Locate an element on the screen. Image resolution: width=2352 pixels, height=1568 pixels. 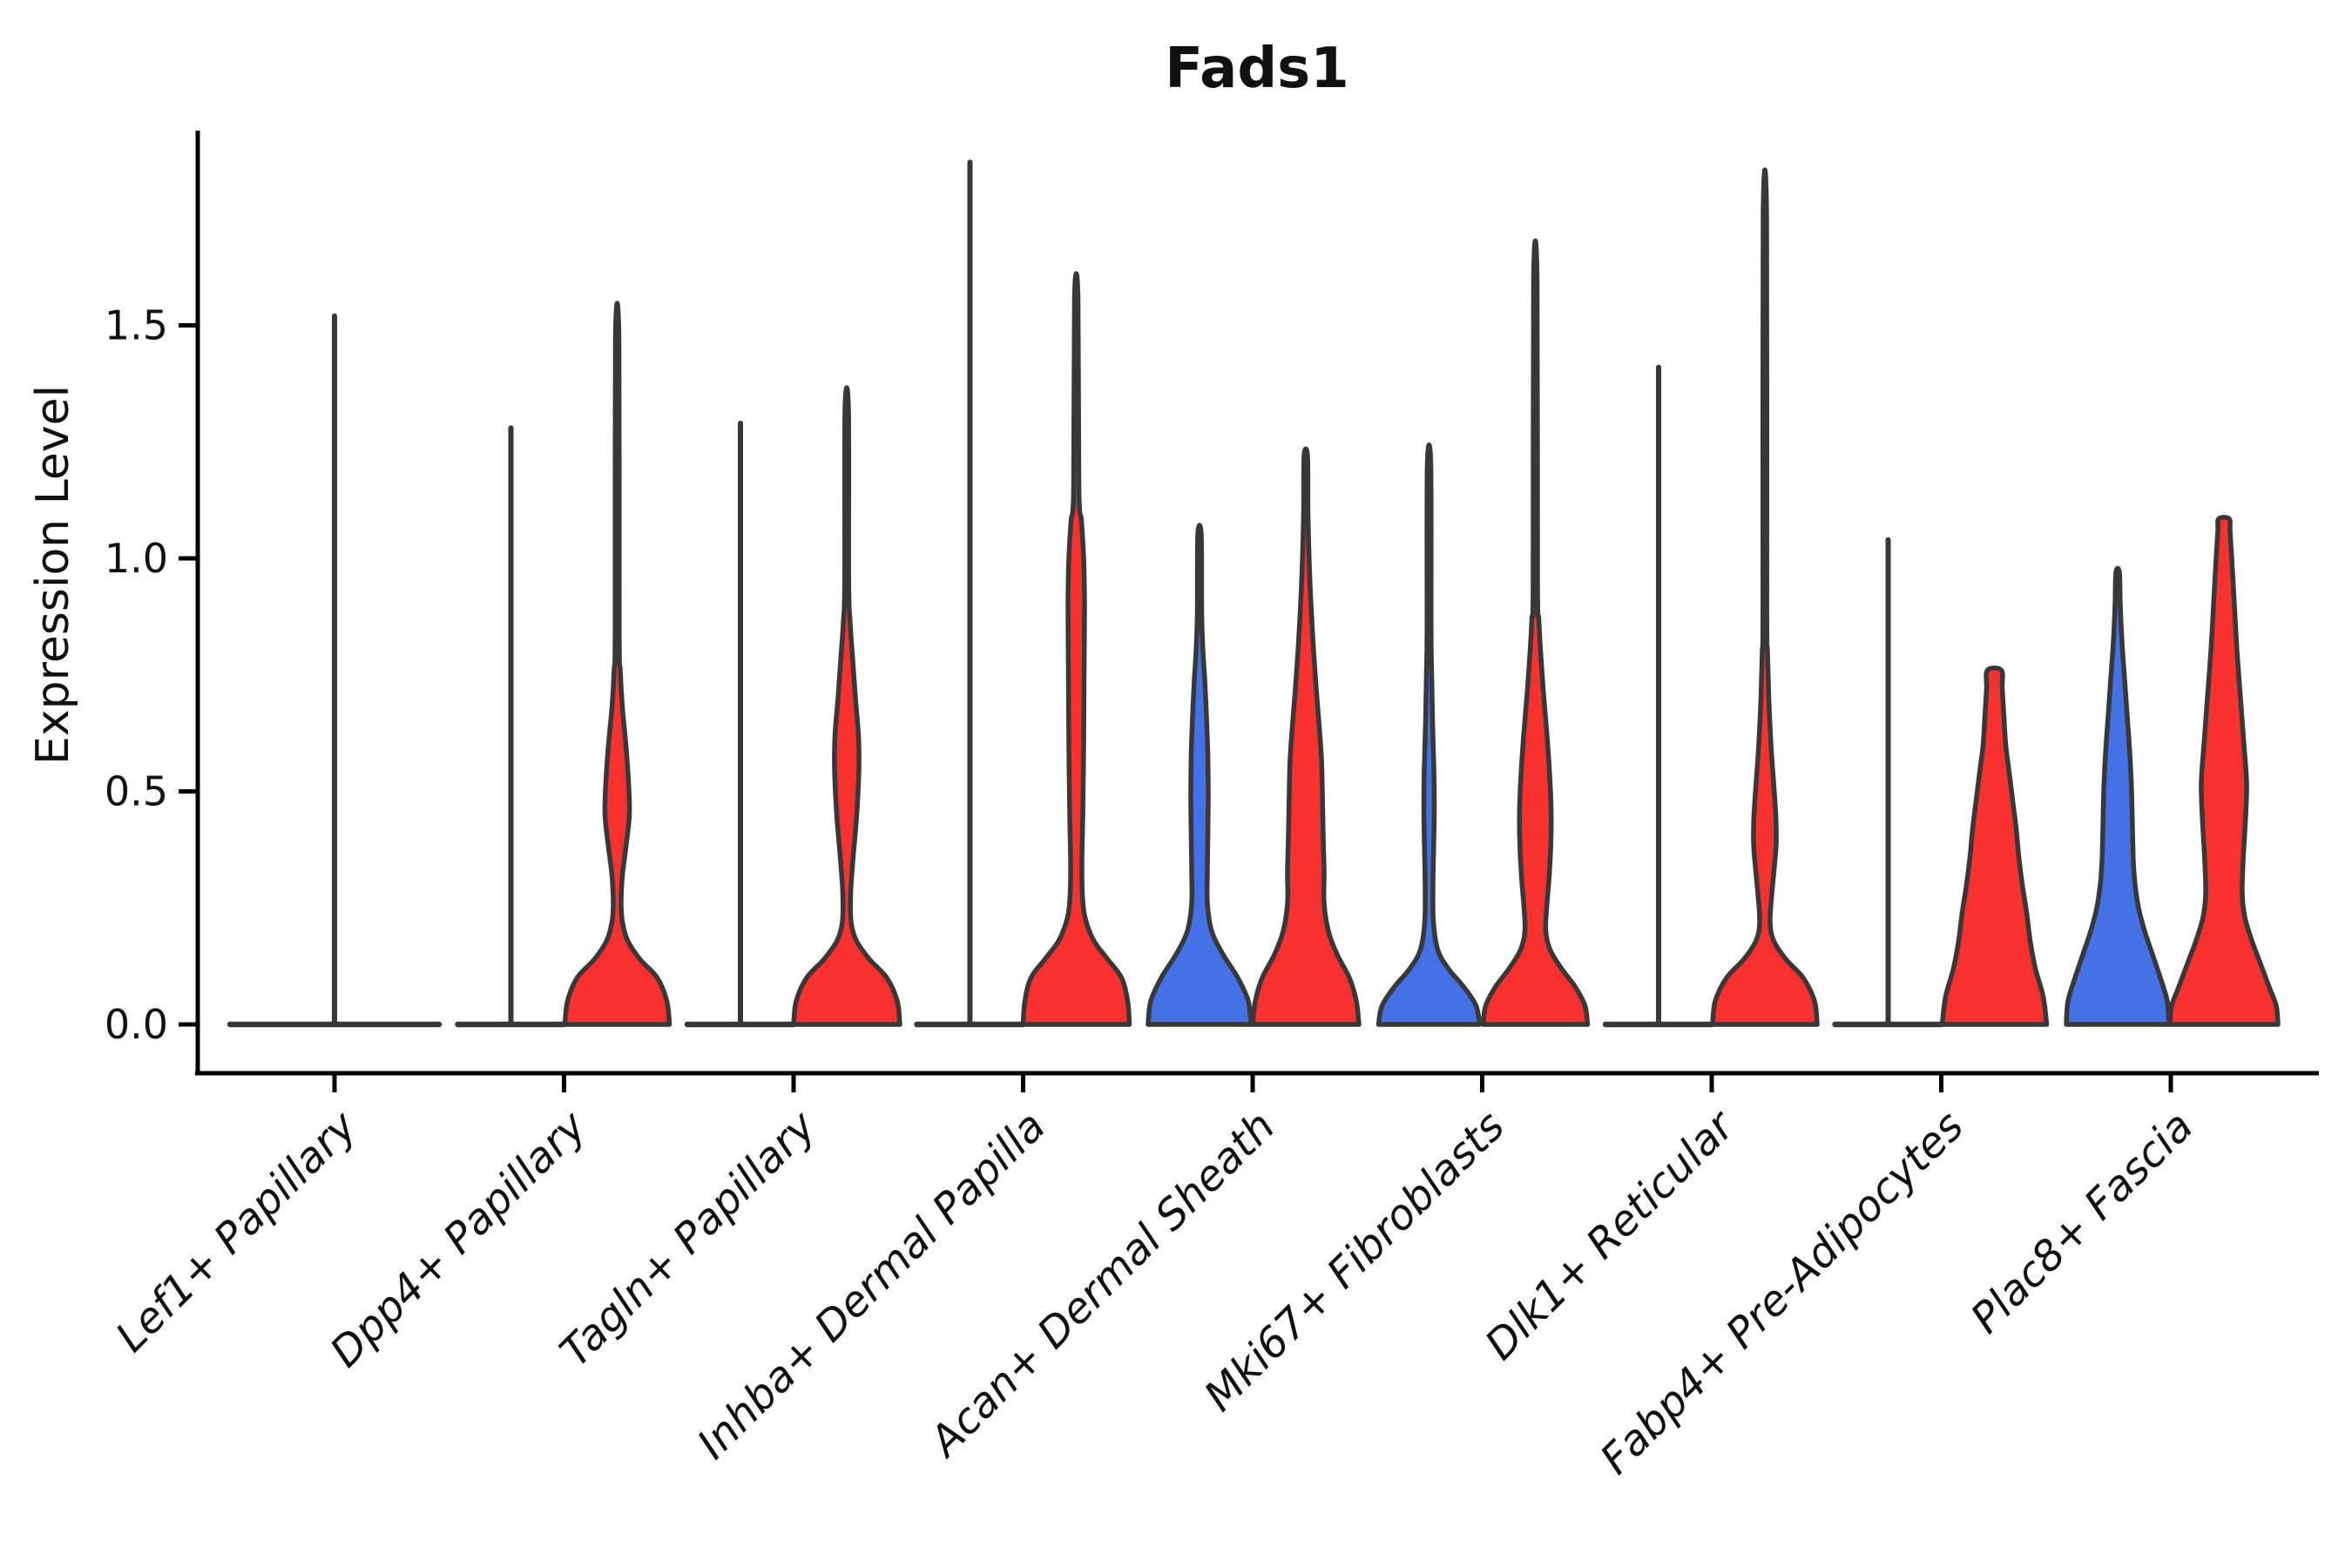
x-tick-label: Lef1+ Papillary is located at coordinates (236, 1231).